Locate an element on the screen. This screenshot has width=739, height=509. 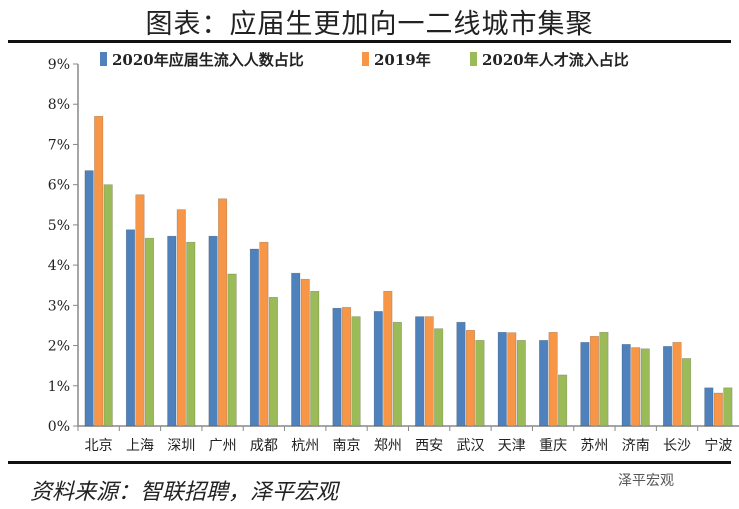
x-tick-label: 南京 is located at coordinates (347, 446).